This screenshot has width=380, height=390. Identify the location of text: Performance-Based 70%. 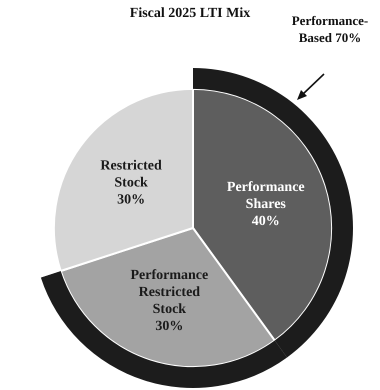
(330, 29).